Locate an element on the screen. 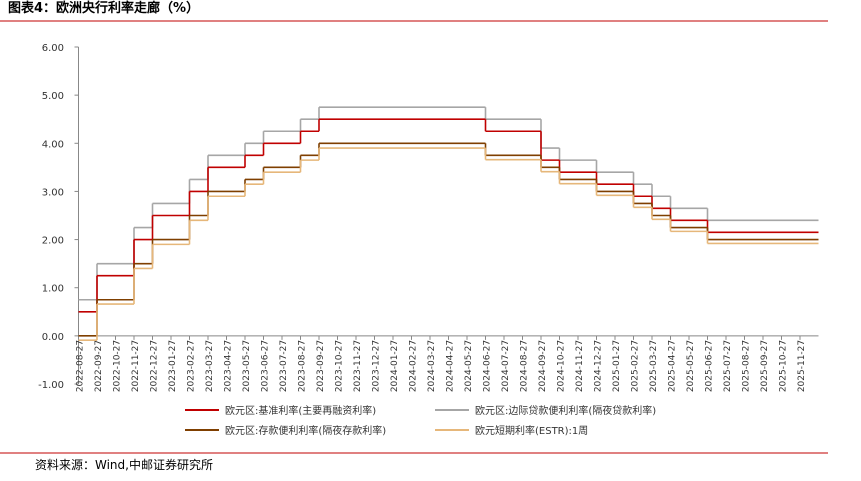 The height and width of the screenshot is (481, 861). y-tick-label: 0.00 is located at coordinates (53, 337).